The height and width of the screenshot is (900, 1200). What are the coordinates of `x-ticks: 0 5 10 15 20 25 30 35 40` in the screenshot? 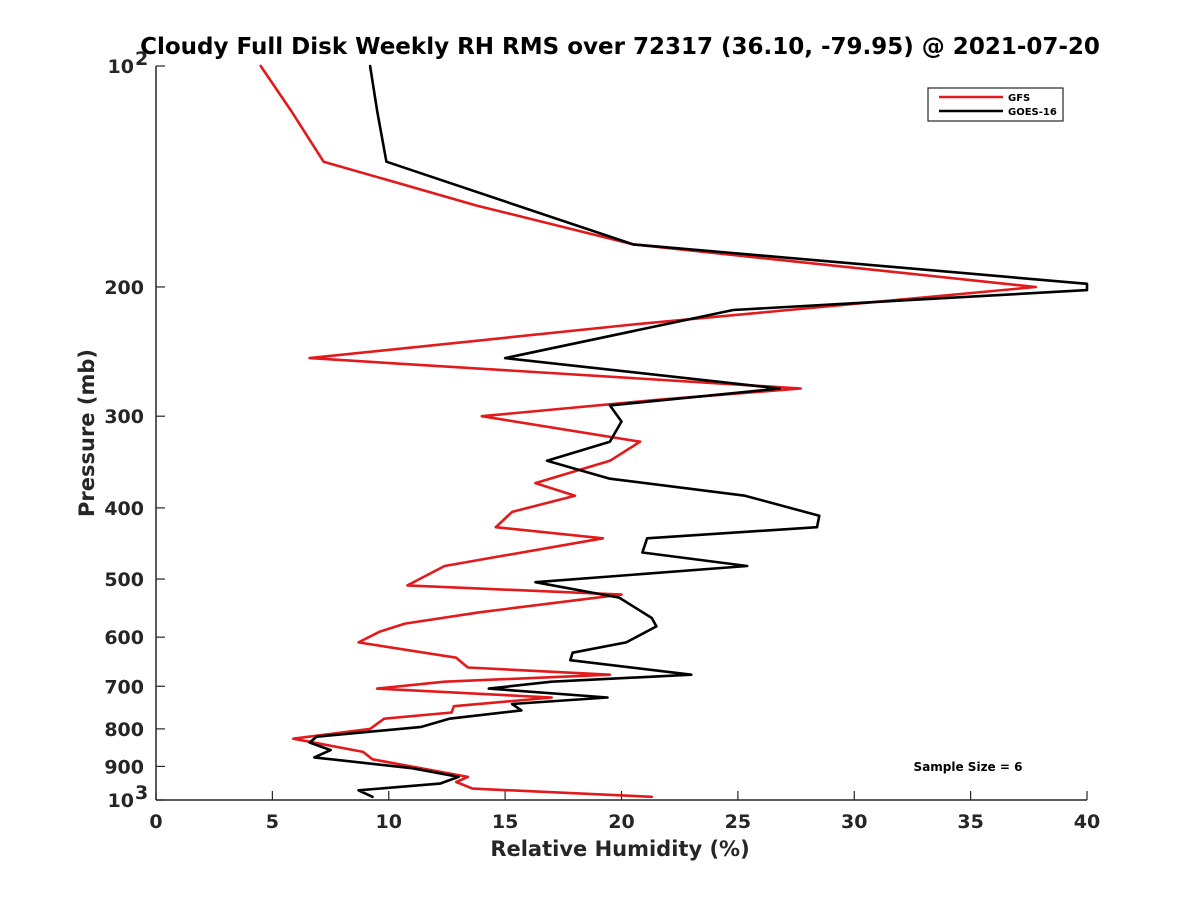 It's located at (624, 812).